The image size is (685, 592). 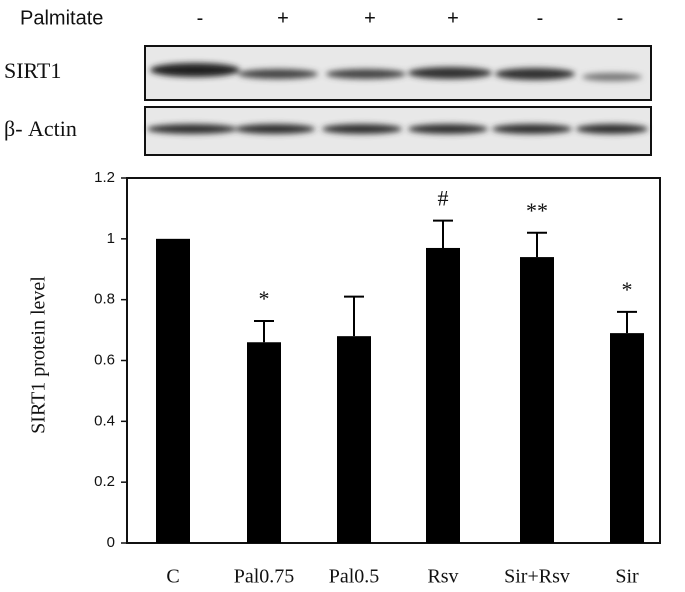 What do you see at coordinates (398, 131) in the screenshot?
I see `blot-actin` at bounding box center [398, 131].